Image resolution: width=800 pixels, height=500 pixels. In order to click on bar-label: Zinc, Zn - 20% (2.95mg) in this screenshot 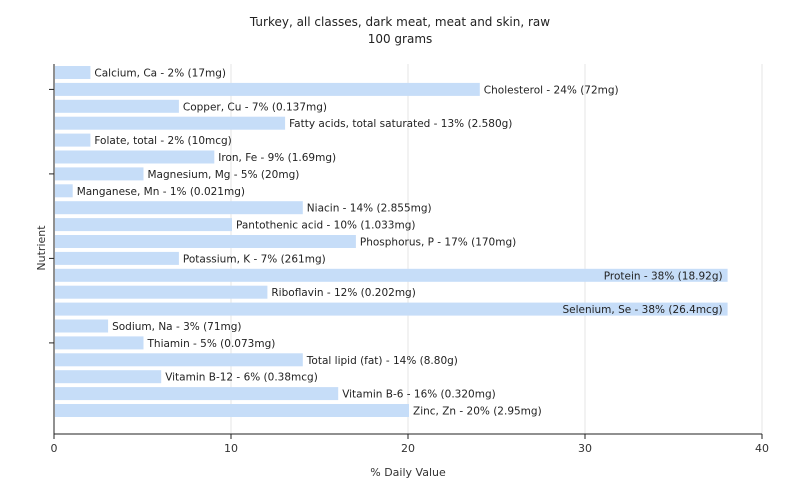, I will do `click(477, 412)`.